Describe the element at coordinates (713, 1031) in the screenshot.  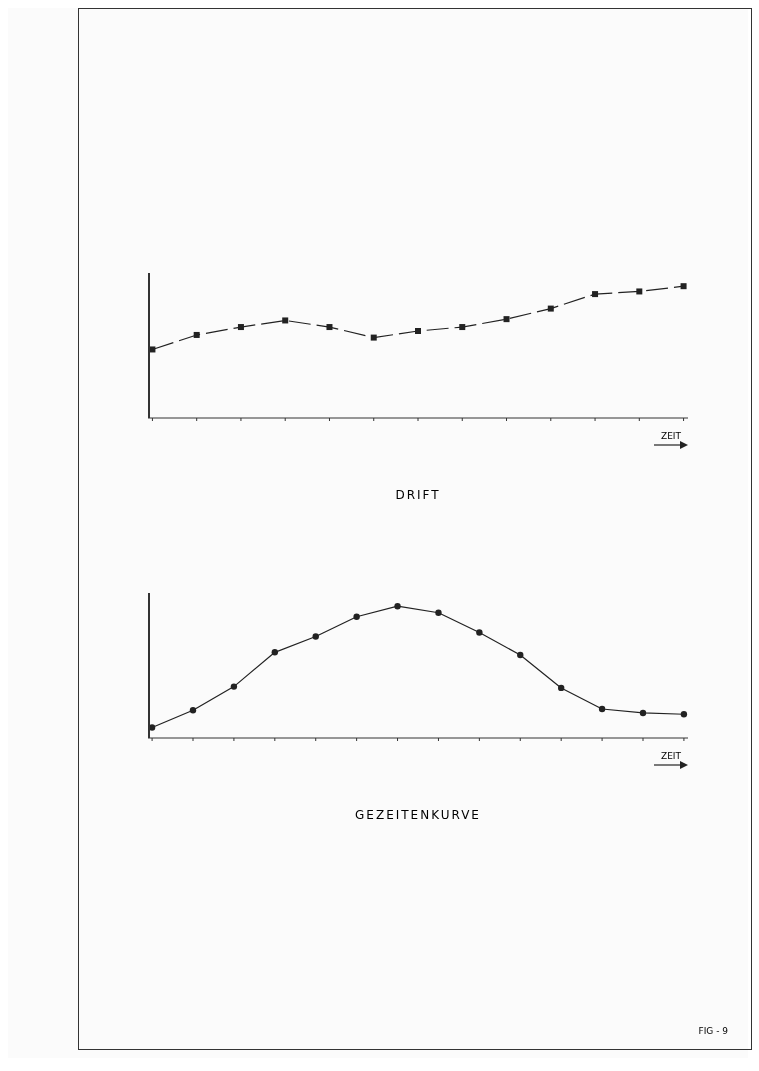
I see `text: FIG - 9` at that location.